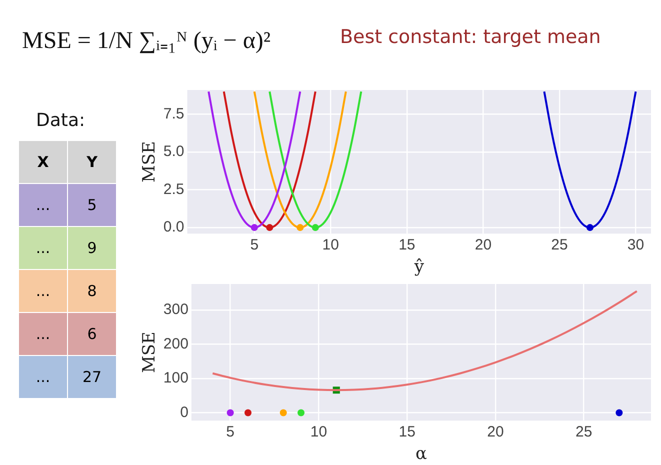 This screenshot has width=661, height=465. I want to click on x-tick-label: 30, so click(635, 245).